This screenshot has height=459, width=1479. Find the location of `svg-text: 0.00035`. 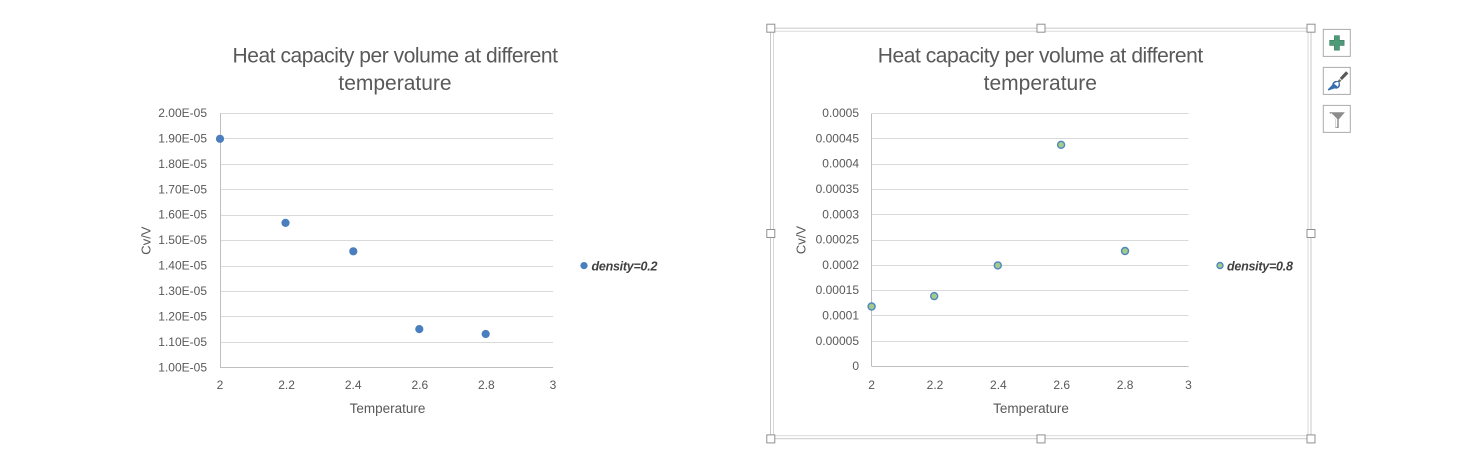

svg-text: 0.00035 is located at coordinates (838, 189).